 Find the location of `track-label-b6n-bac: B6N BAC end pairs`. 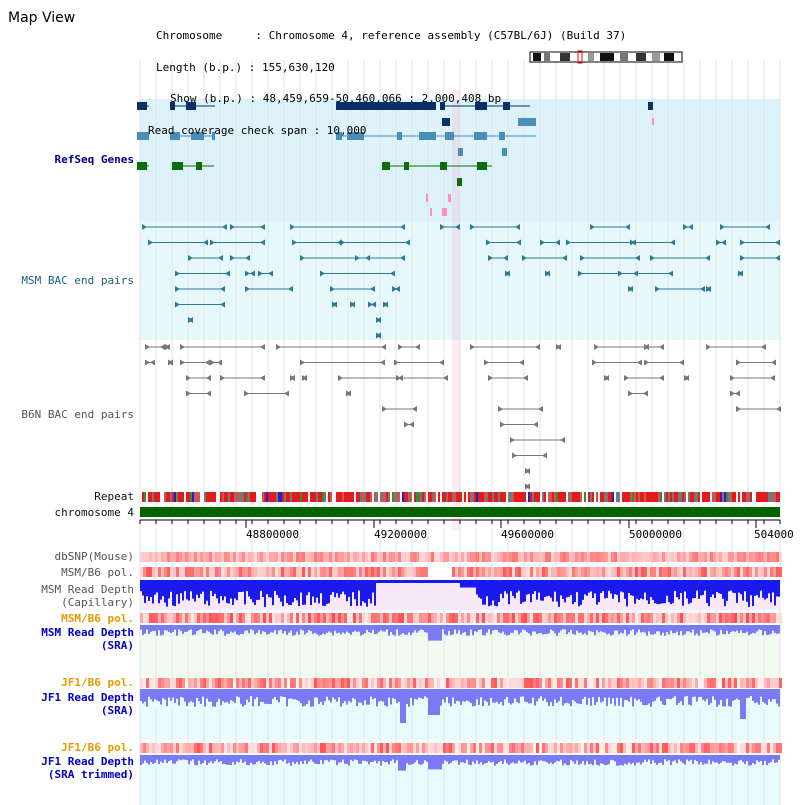

track-label-b6n-bac: B6N BAC end pairs is located at coordinates (77, 414).